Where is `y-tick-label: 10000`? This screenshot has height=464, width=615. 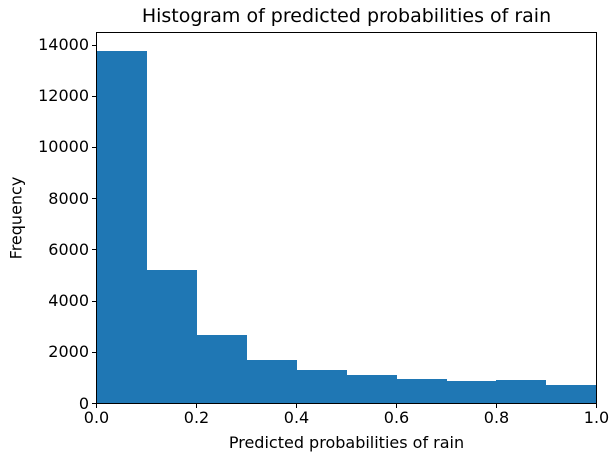
y-tick-label: 10000 is located at coordinates (63, 147).